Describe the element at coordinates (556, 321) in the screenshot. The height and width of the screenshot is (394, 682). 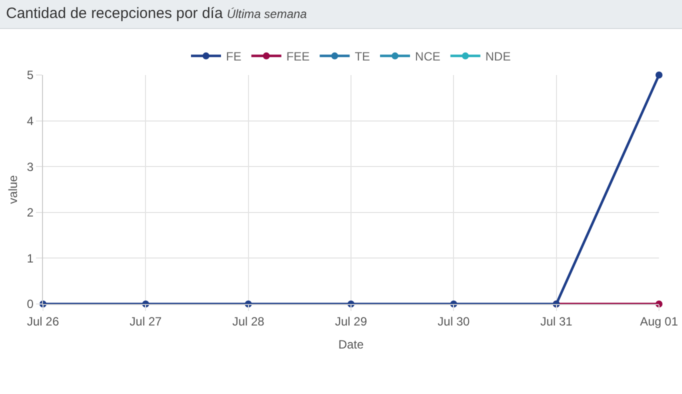
I see `x-tick-label: Jul 31` at that location.